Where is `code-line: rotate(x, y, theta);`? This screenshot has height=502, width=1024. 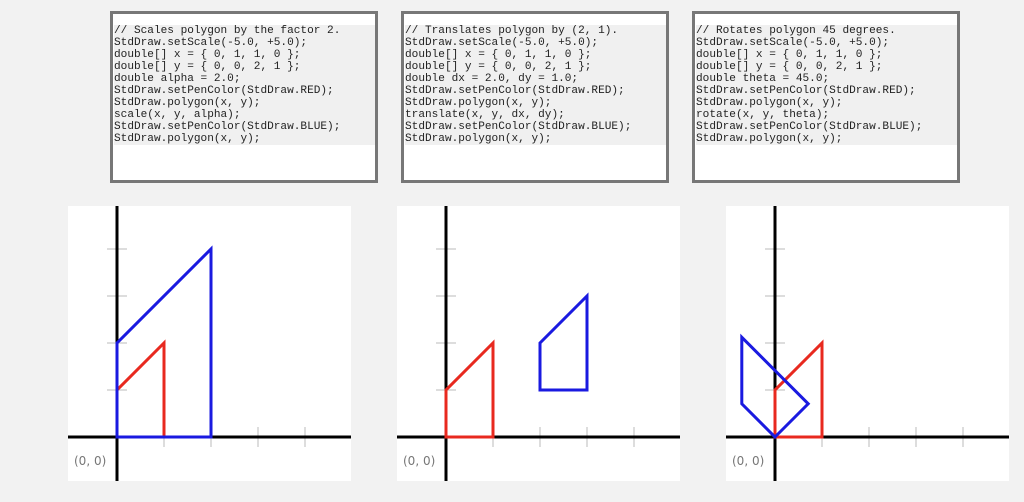 code-line: rotate(x, y, theta); is located at coordinates (826, 115).